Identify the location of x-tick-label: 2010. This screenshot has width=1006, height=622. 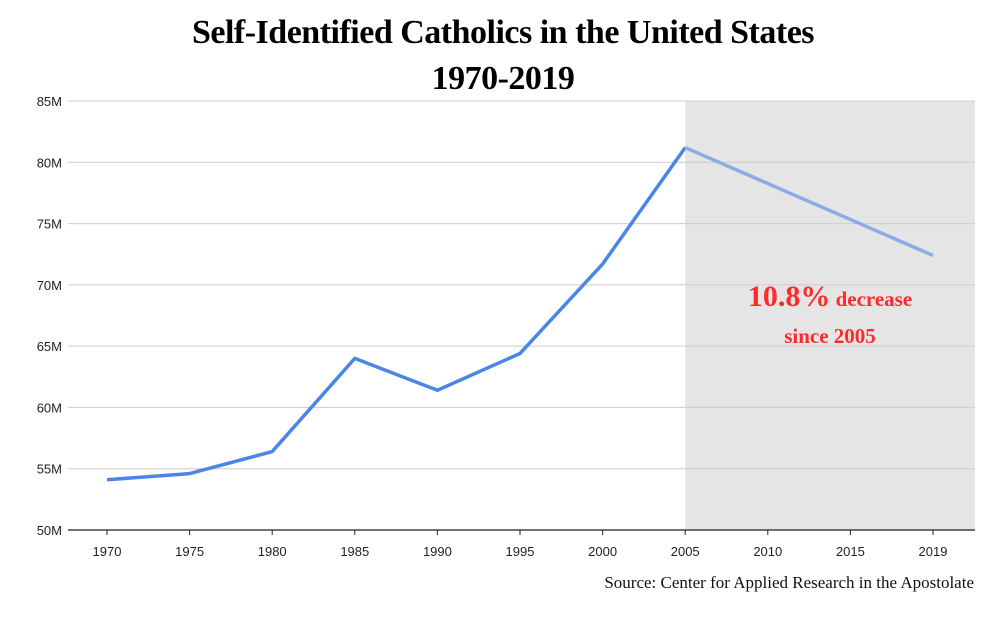
(767, 551).